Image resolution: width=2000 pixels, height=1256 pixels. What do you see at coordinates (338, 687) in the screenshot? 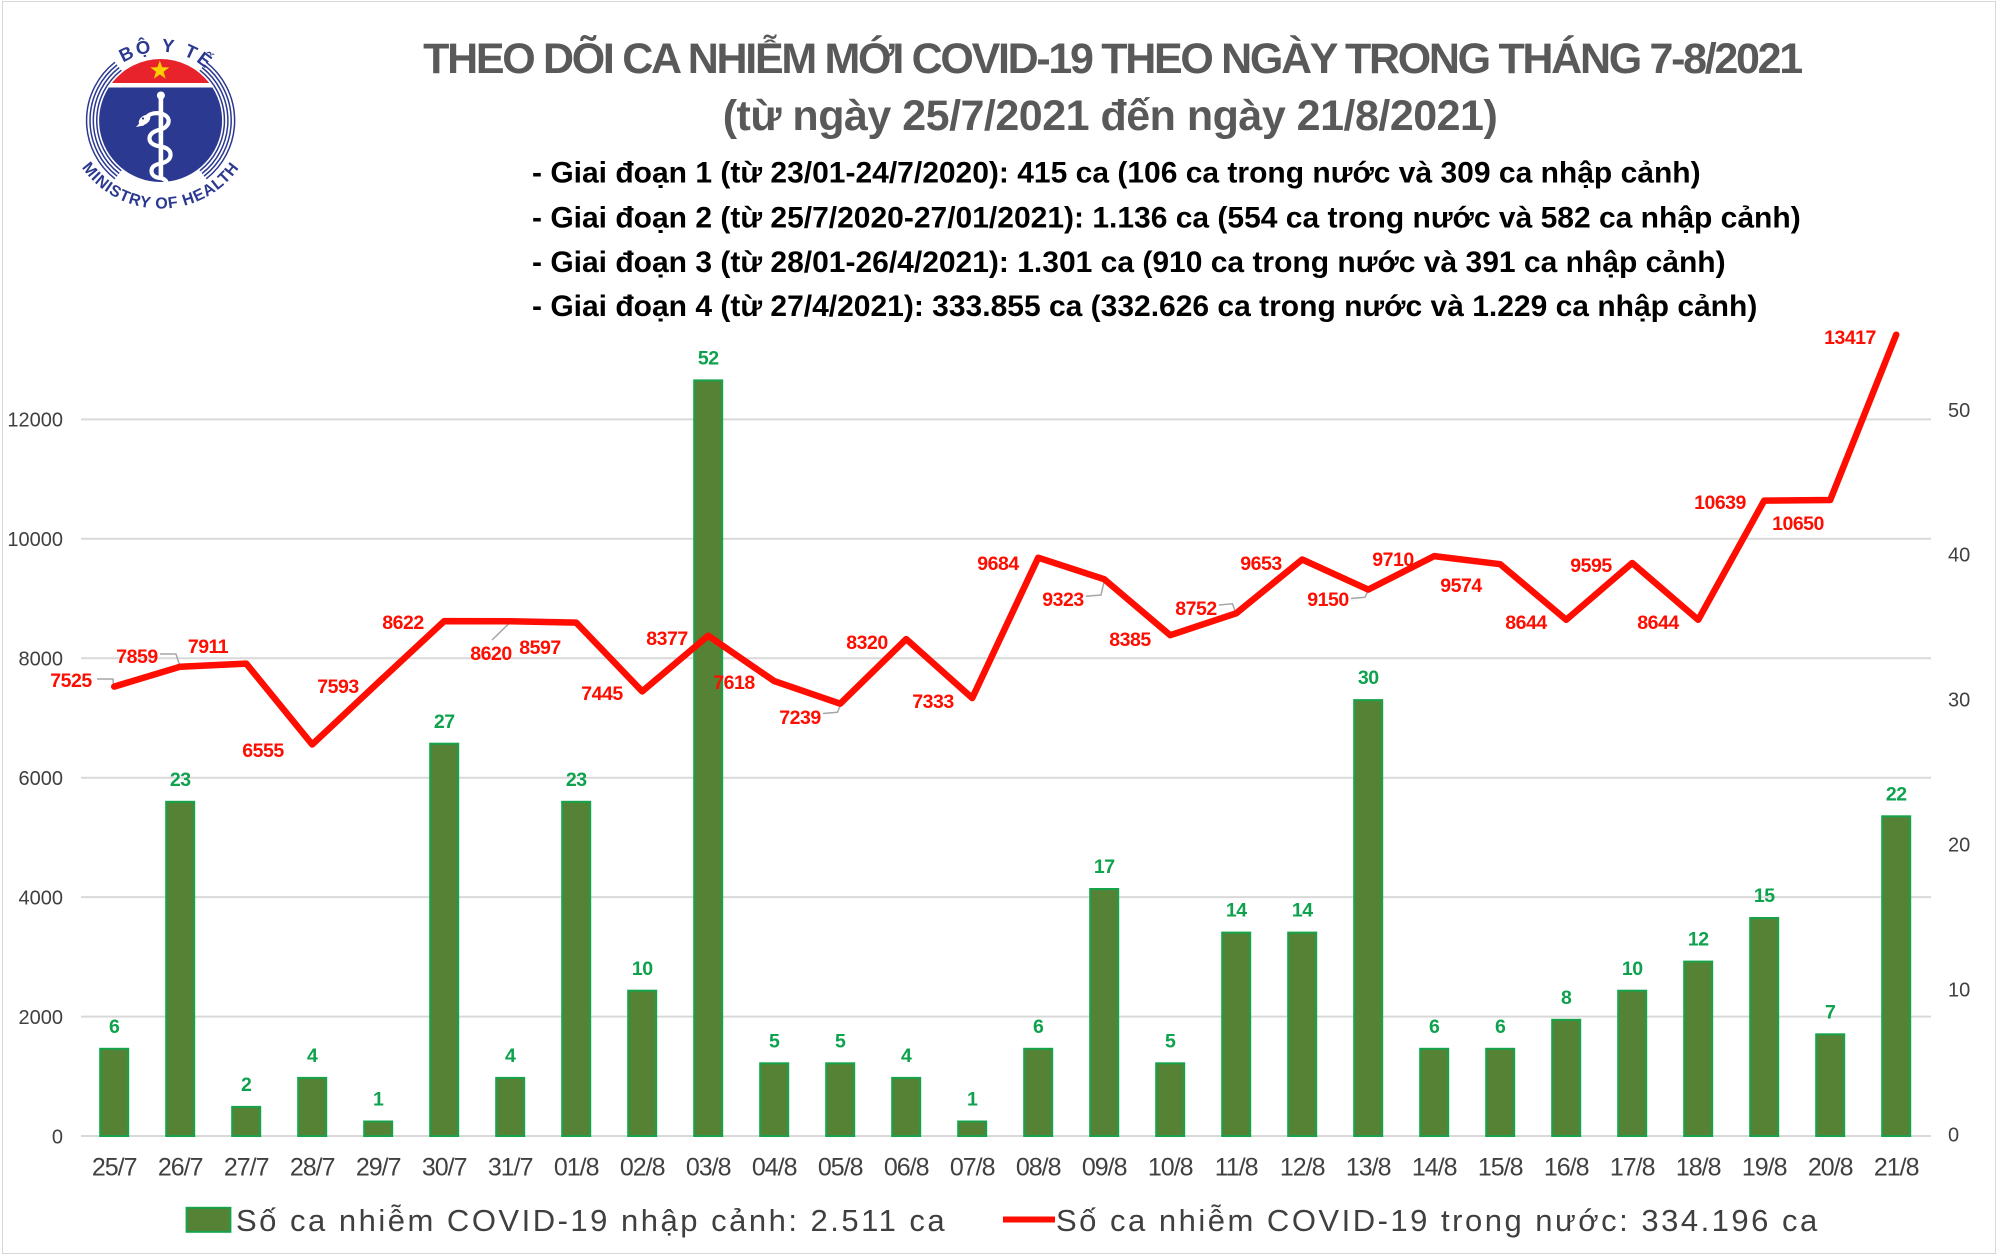
I see `svg-text: 7593` at bounding box center [338, 687].